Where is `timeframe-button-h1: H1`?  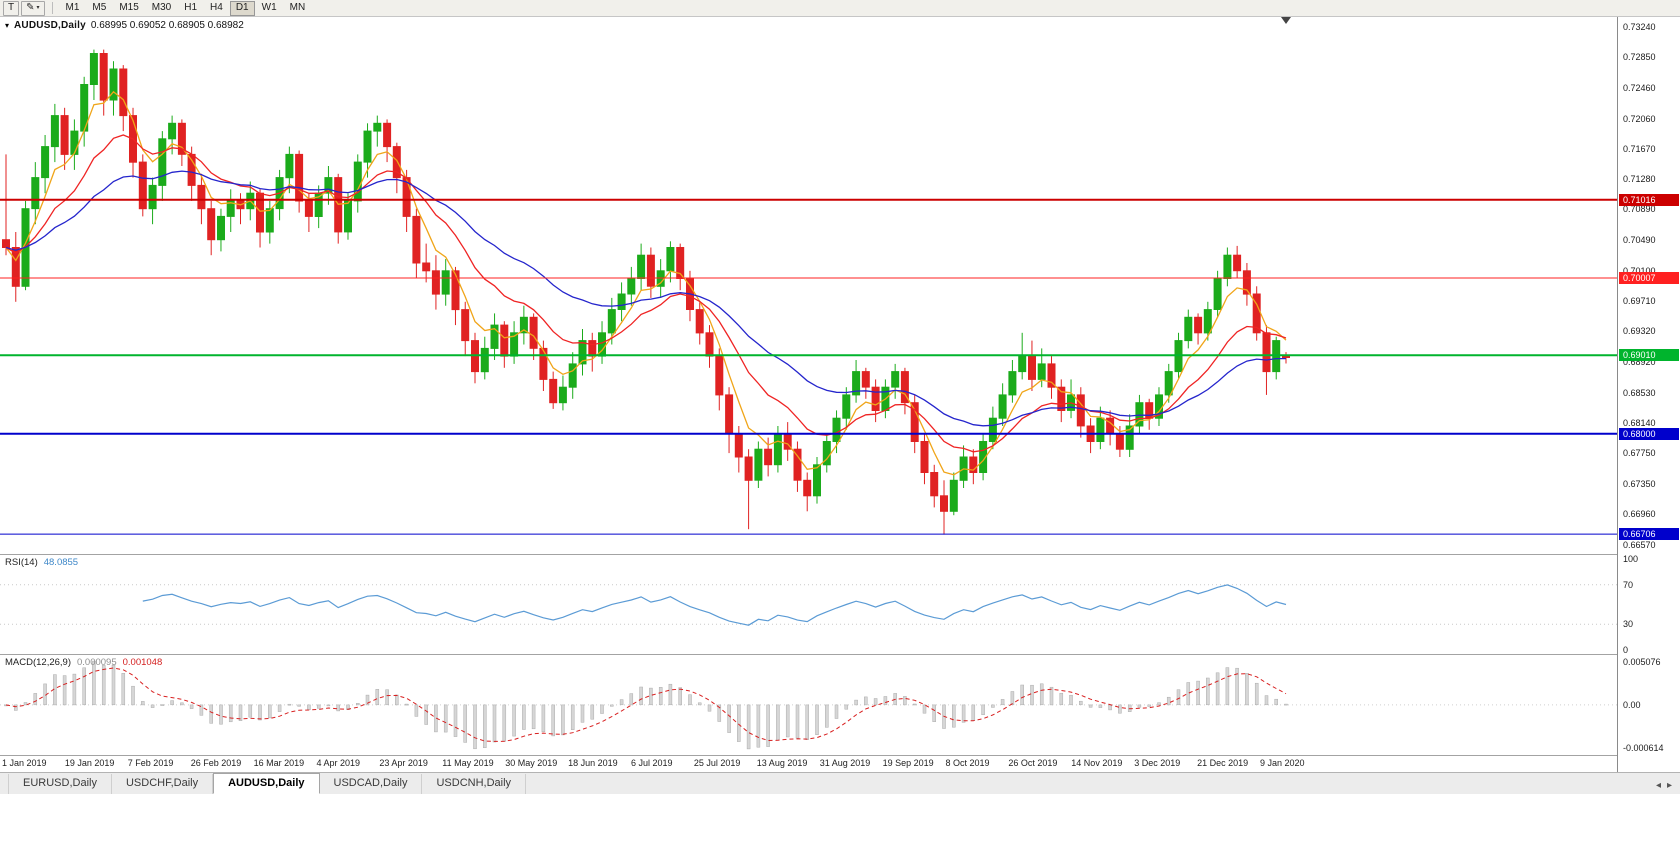
timeframe-button-h1: H1 is located at coordinates (190, 8).